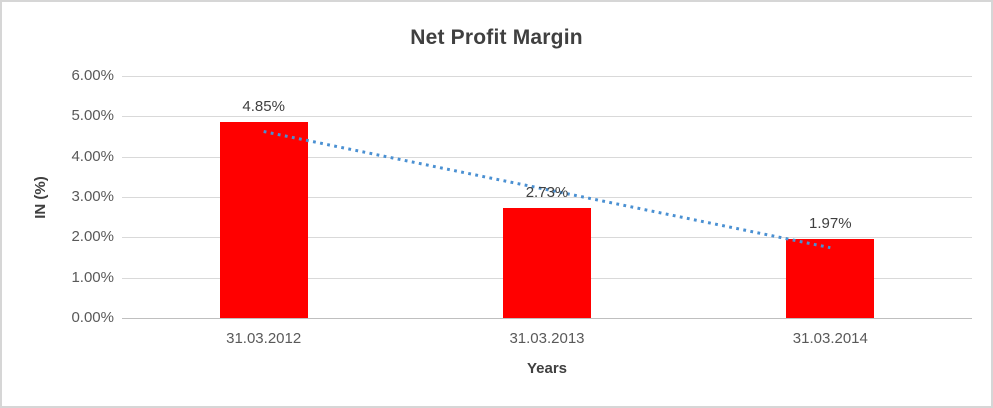 The image size is (993, 408). Describe the element at coordinates (263, 220) in the screenshot. I see `bar-31.03.2012` at that location.